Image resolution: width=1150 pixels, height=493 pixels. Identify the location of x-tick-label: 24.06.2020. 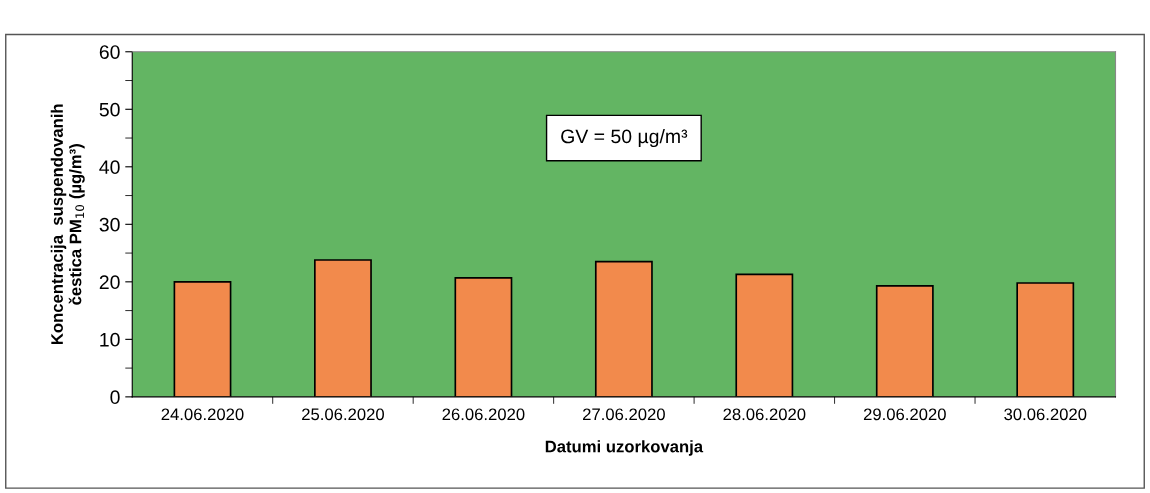
(202, 414).